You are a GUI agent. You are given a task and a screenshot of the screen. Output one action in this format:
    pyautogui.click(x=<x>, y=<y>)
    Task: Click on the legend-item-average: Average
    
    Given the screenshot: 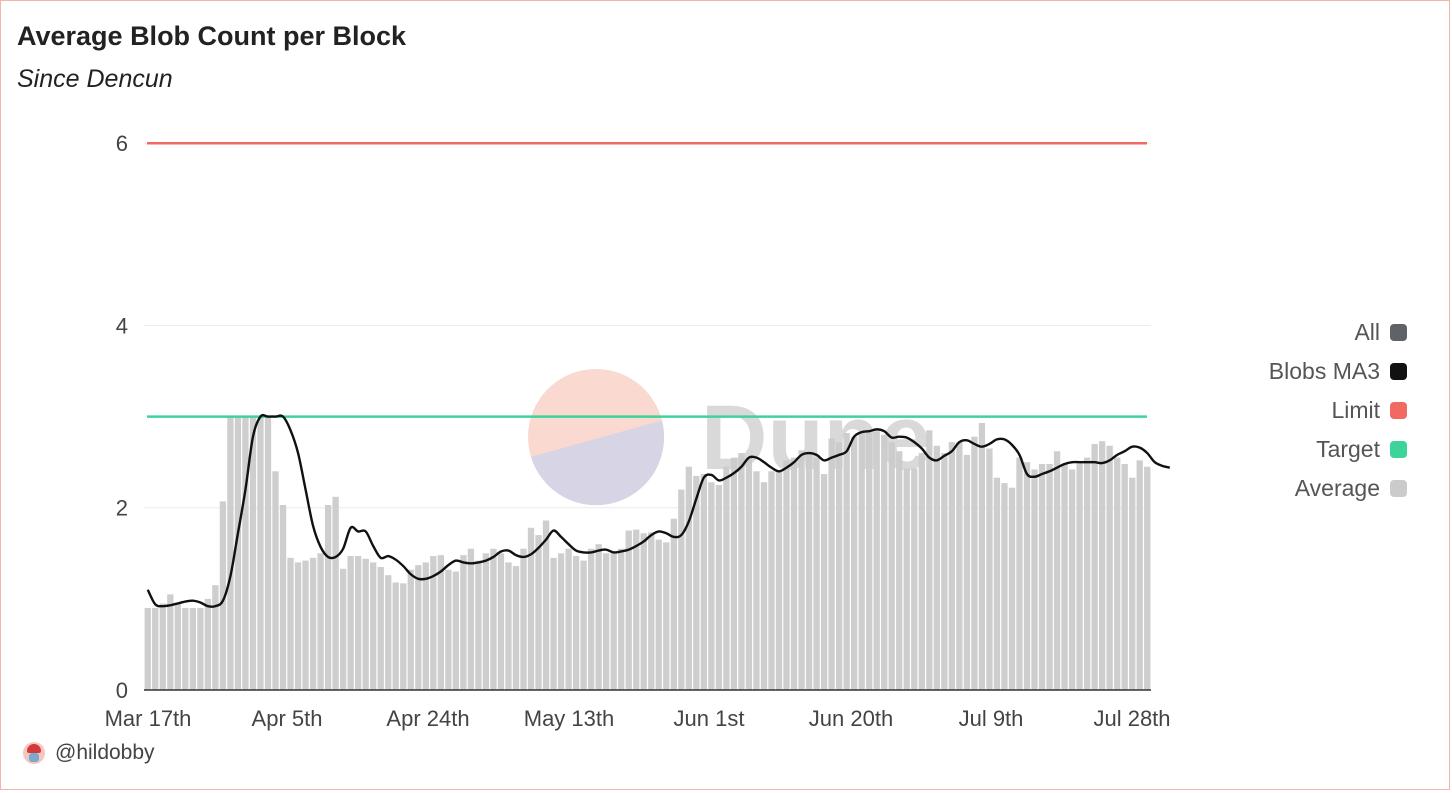 What is the action you would take?
    pyautogui.click(x=1338, y=488)
    